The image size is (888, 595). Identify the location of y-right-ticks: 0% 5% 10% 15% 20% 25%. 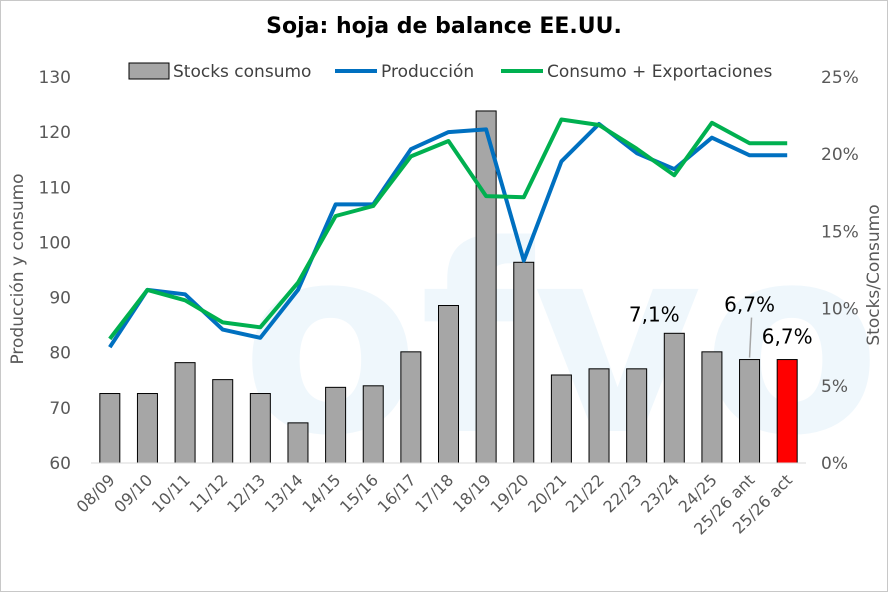
(840, 271).